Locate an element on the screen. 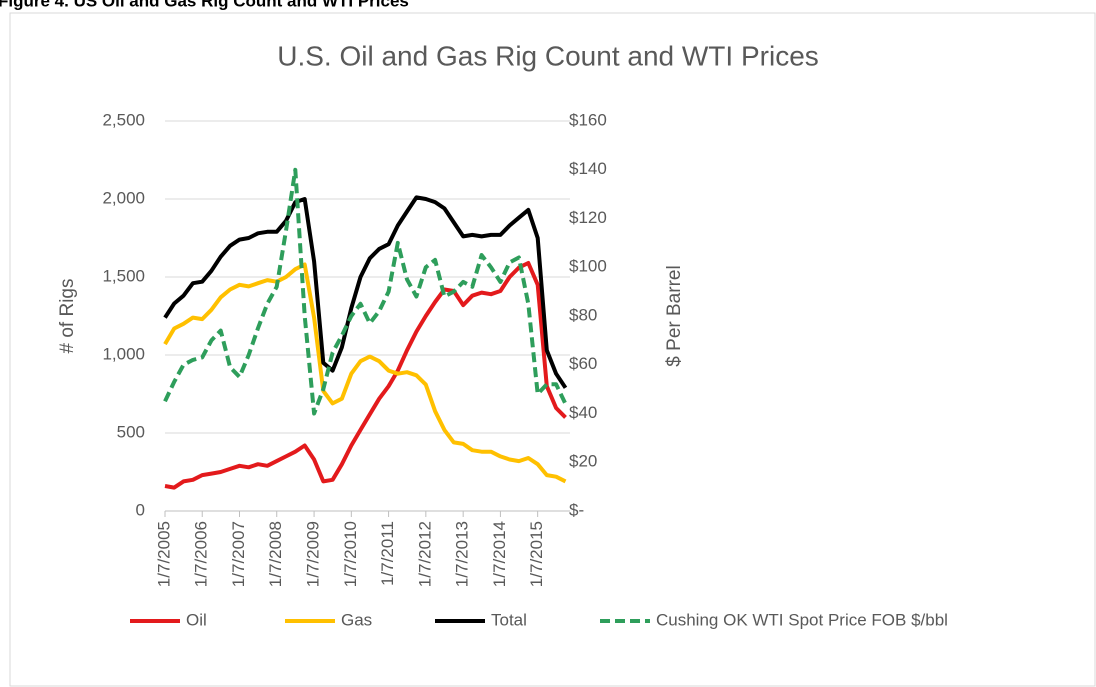 This screenshot has height=687, width=1096. x-tick-label: 1/7/2012 is located at coordinates (424, 554).